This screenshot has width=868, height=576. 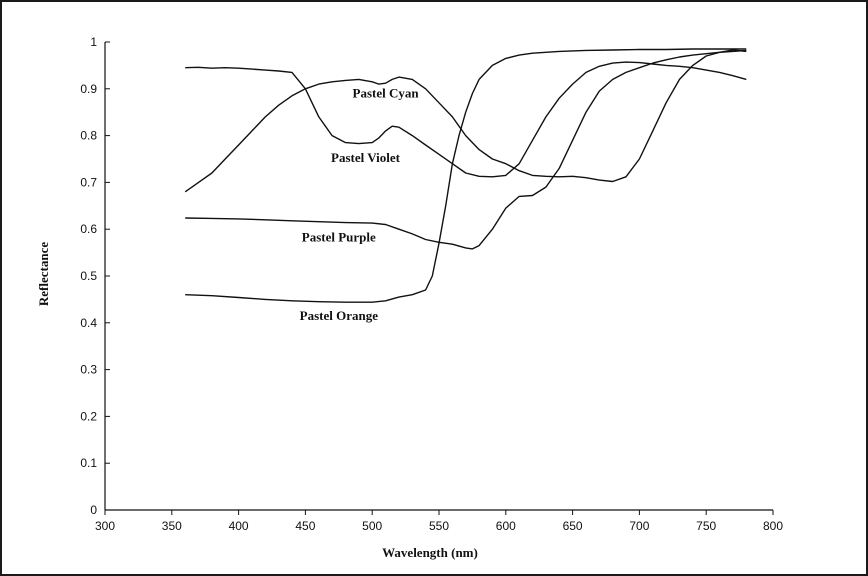 I want to click on x-tick-label: 350, so click(x=172, y=526).